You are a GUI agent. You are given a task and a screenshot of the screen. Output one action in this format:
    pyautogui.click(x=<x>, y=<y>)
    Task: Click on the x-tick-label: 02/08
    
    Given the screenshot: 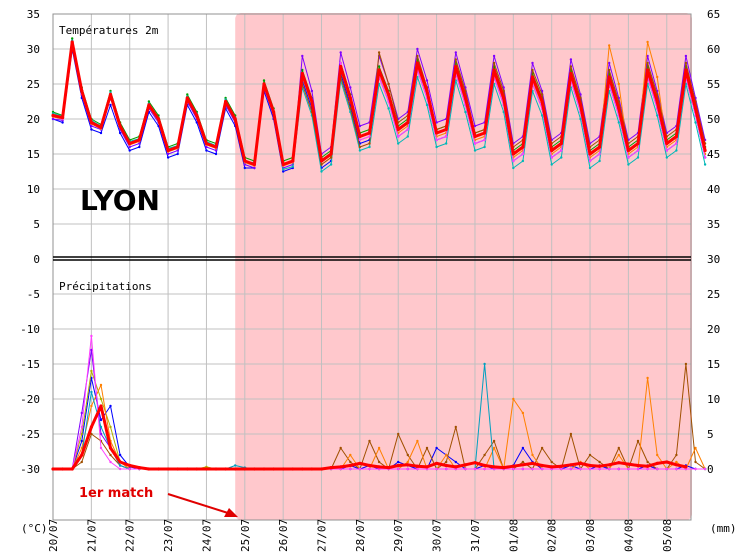 What is the action you would take?
    pyautogui.click(x=552, y=535)
    